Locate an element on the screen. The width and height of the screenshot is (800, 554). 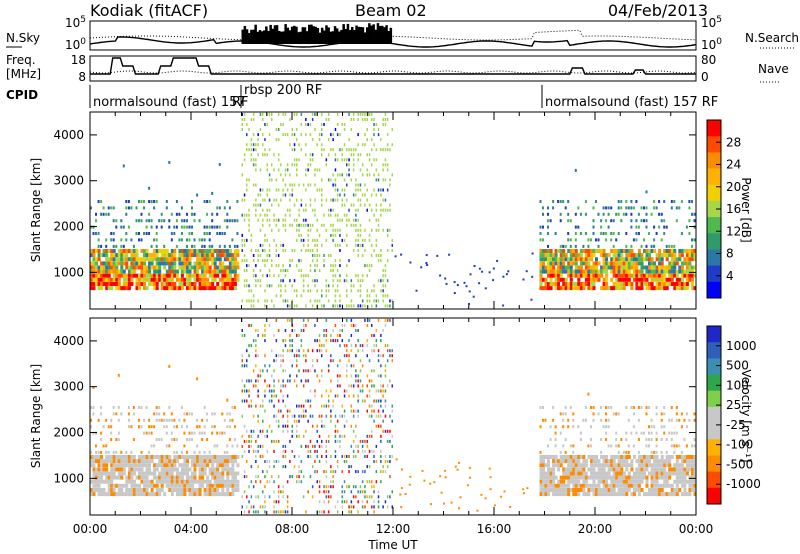
freq-label: Freq. is located at coordinates (21, 60).